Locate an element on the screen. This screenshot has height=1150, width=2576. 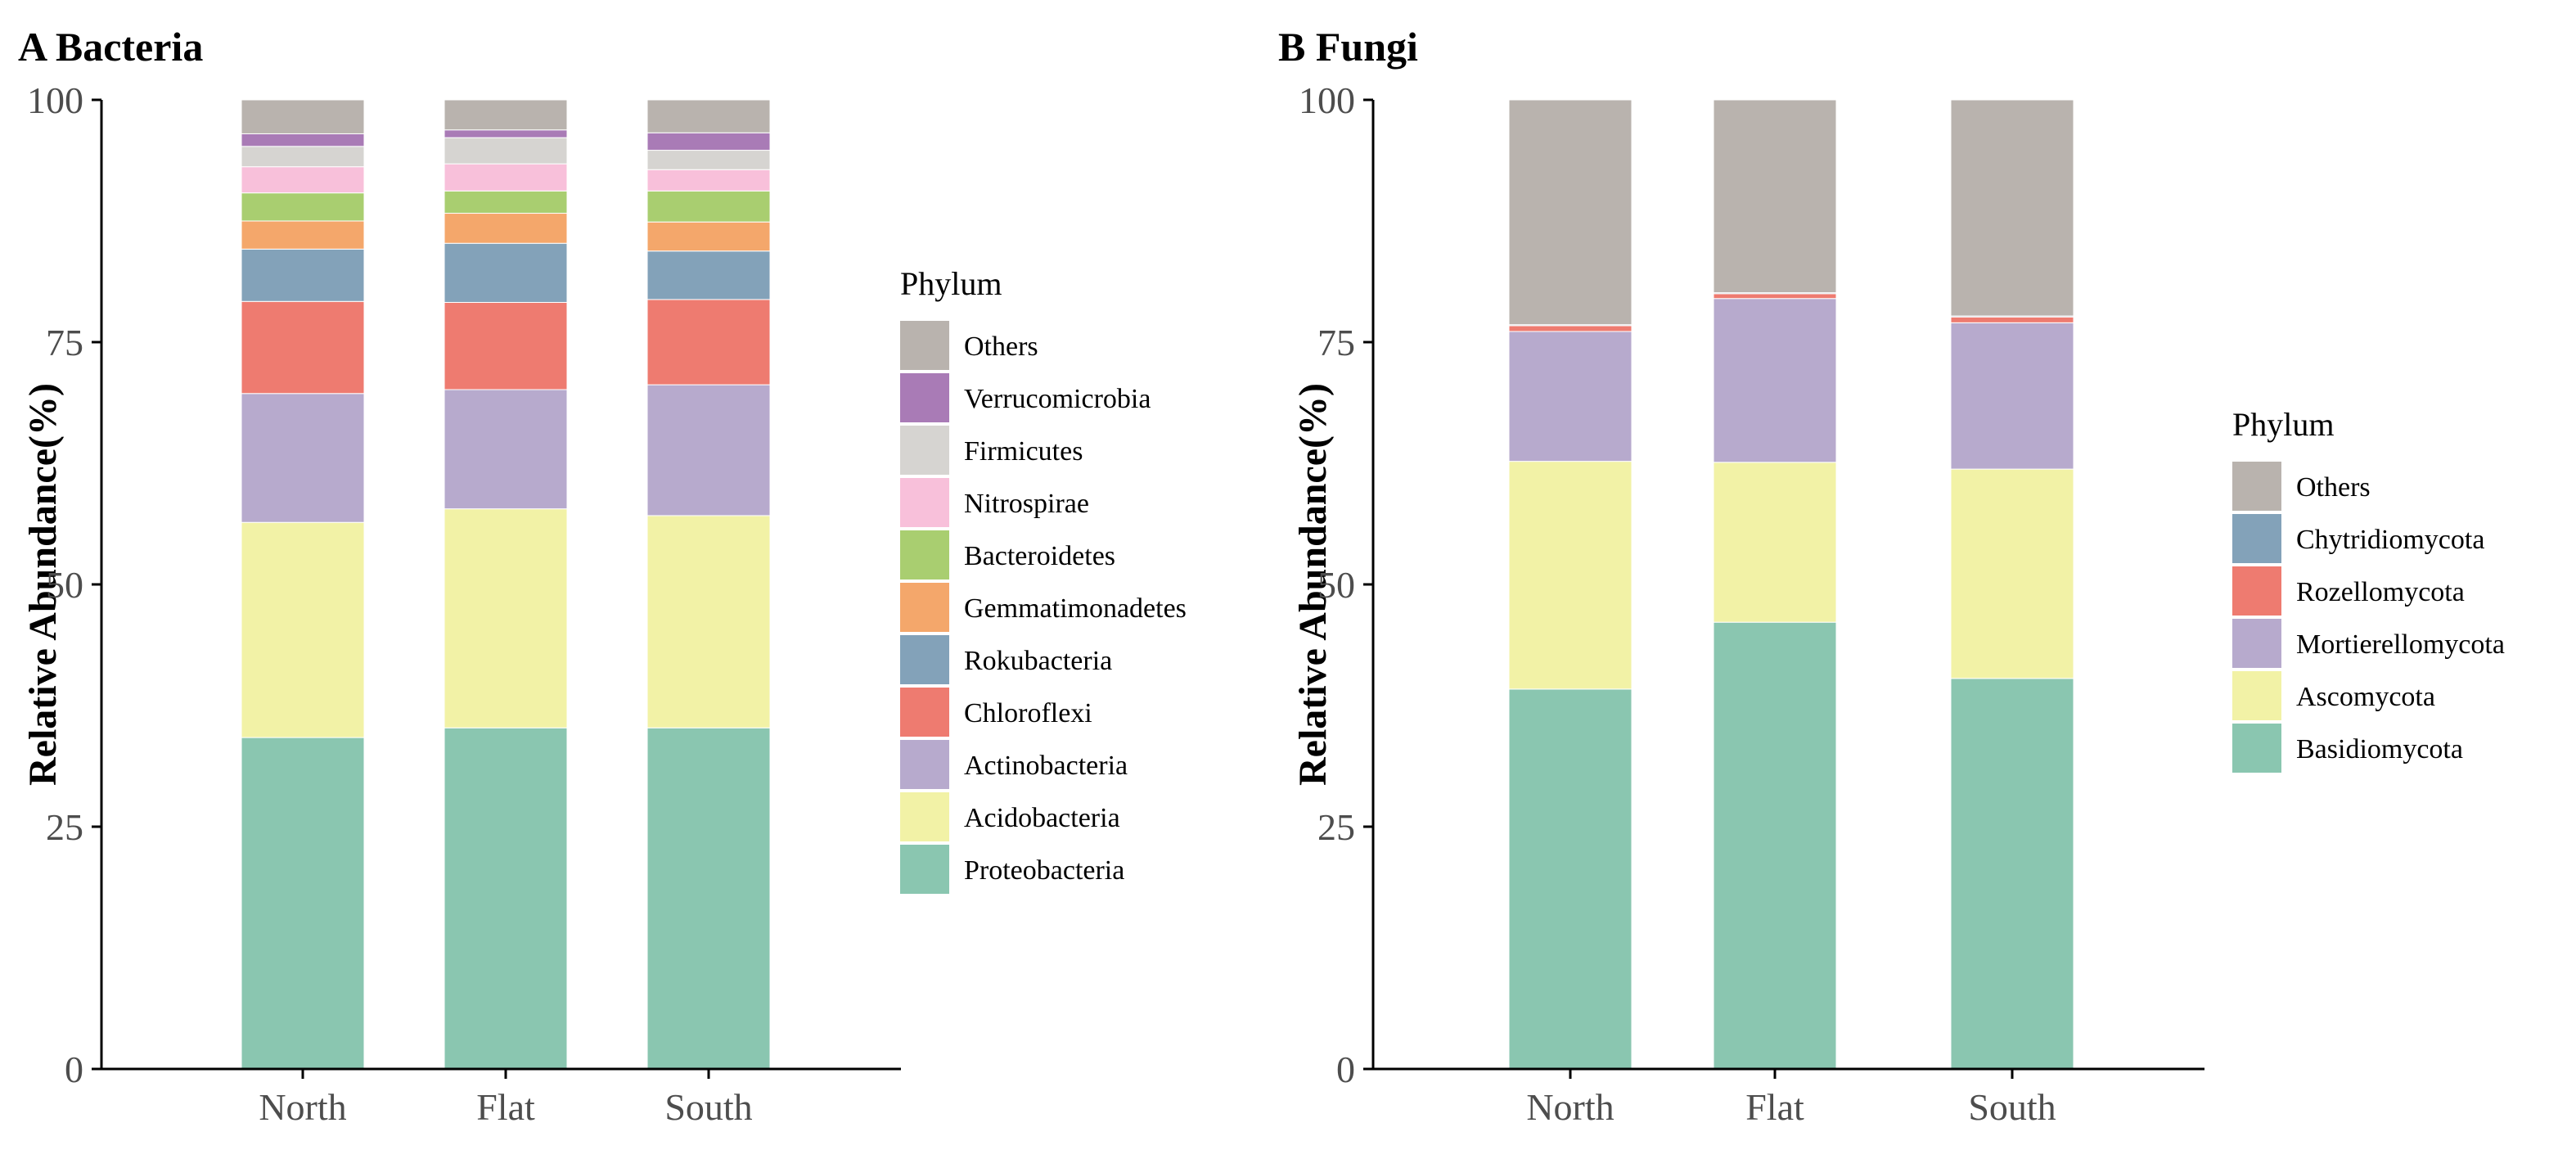
bacteria-legend-label-firmicutes: Firmicutes is located at coordinates (1023, 451).